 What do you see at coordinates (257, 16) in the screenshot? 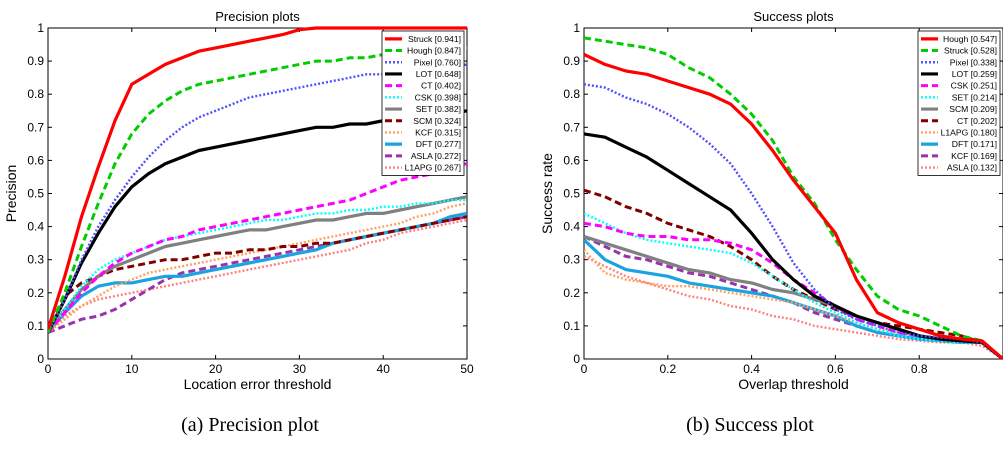
I see `chart-title: Precision plots` at bounding box center [257, 16].